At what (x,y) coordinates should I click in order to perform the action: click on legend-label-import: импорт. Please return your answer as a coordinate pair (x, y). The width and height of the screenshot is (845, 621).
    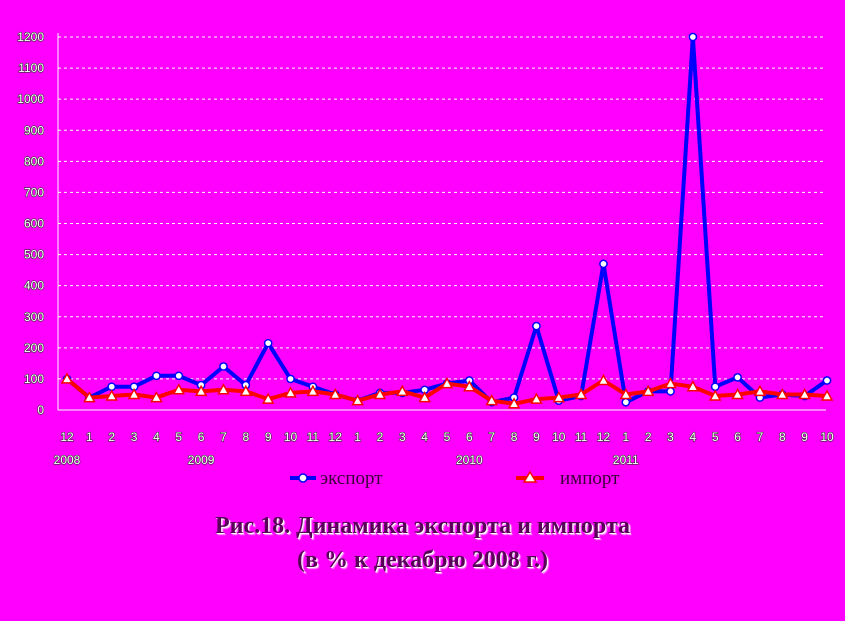
    Looking at the image, I should click on (590, 478).